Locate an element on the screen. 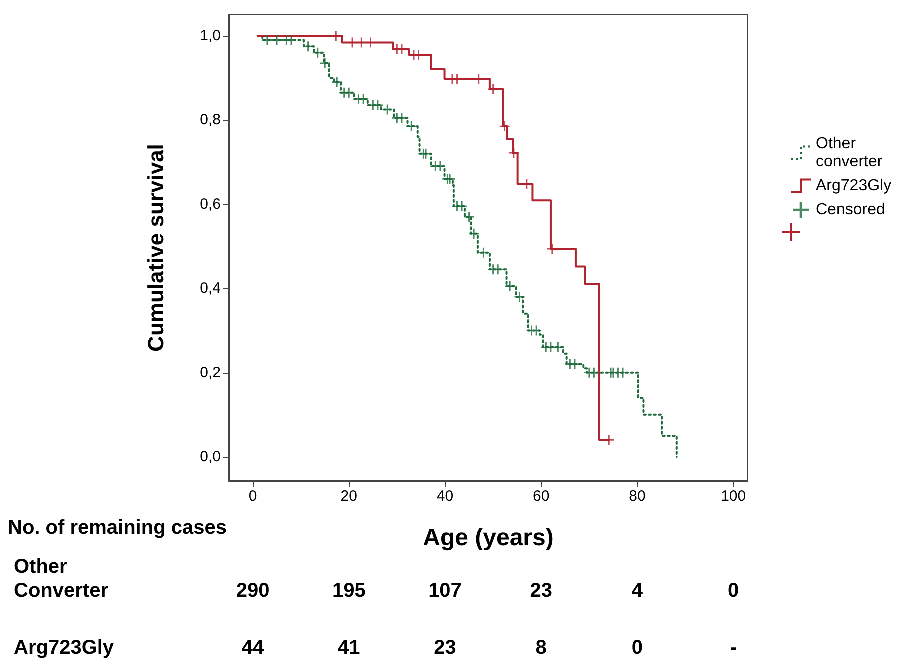 The width and height of the screenshot is (909, 666). y-tick-label: 0,0 is located at coordinates (210, 457).